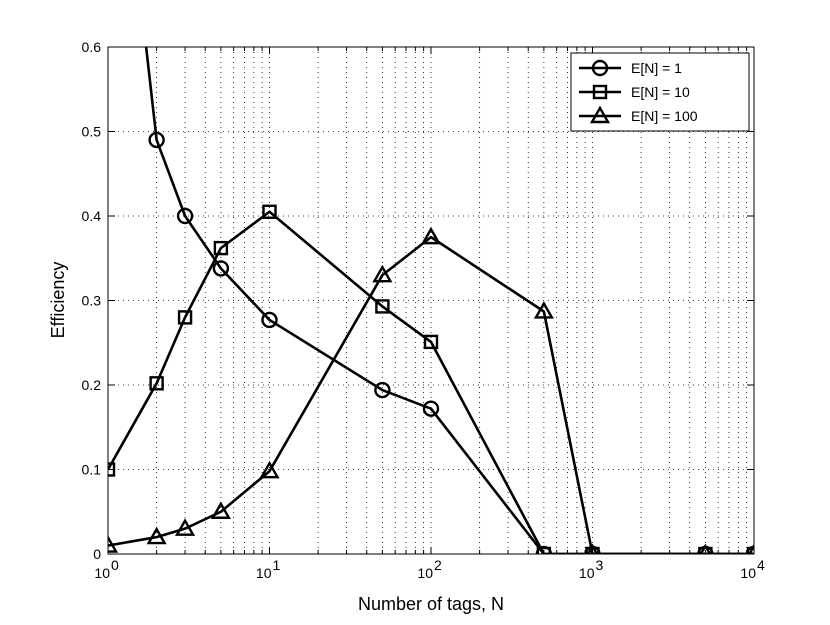 This screenshot has height=625, width=830. Describe the element at coordinates (92, 216) in the screenshot. I see `y-tick-label: 0.4` at that location.